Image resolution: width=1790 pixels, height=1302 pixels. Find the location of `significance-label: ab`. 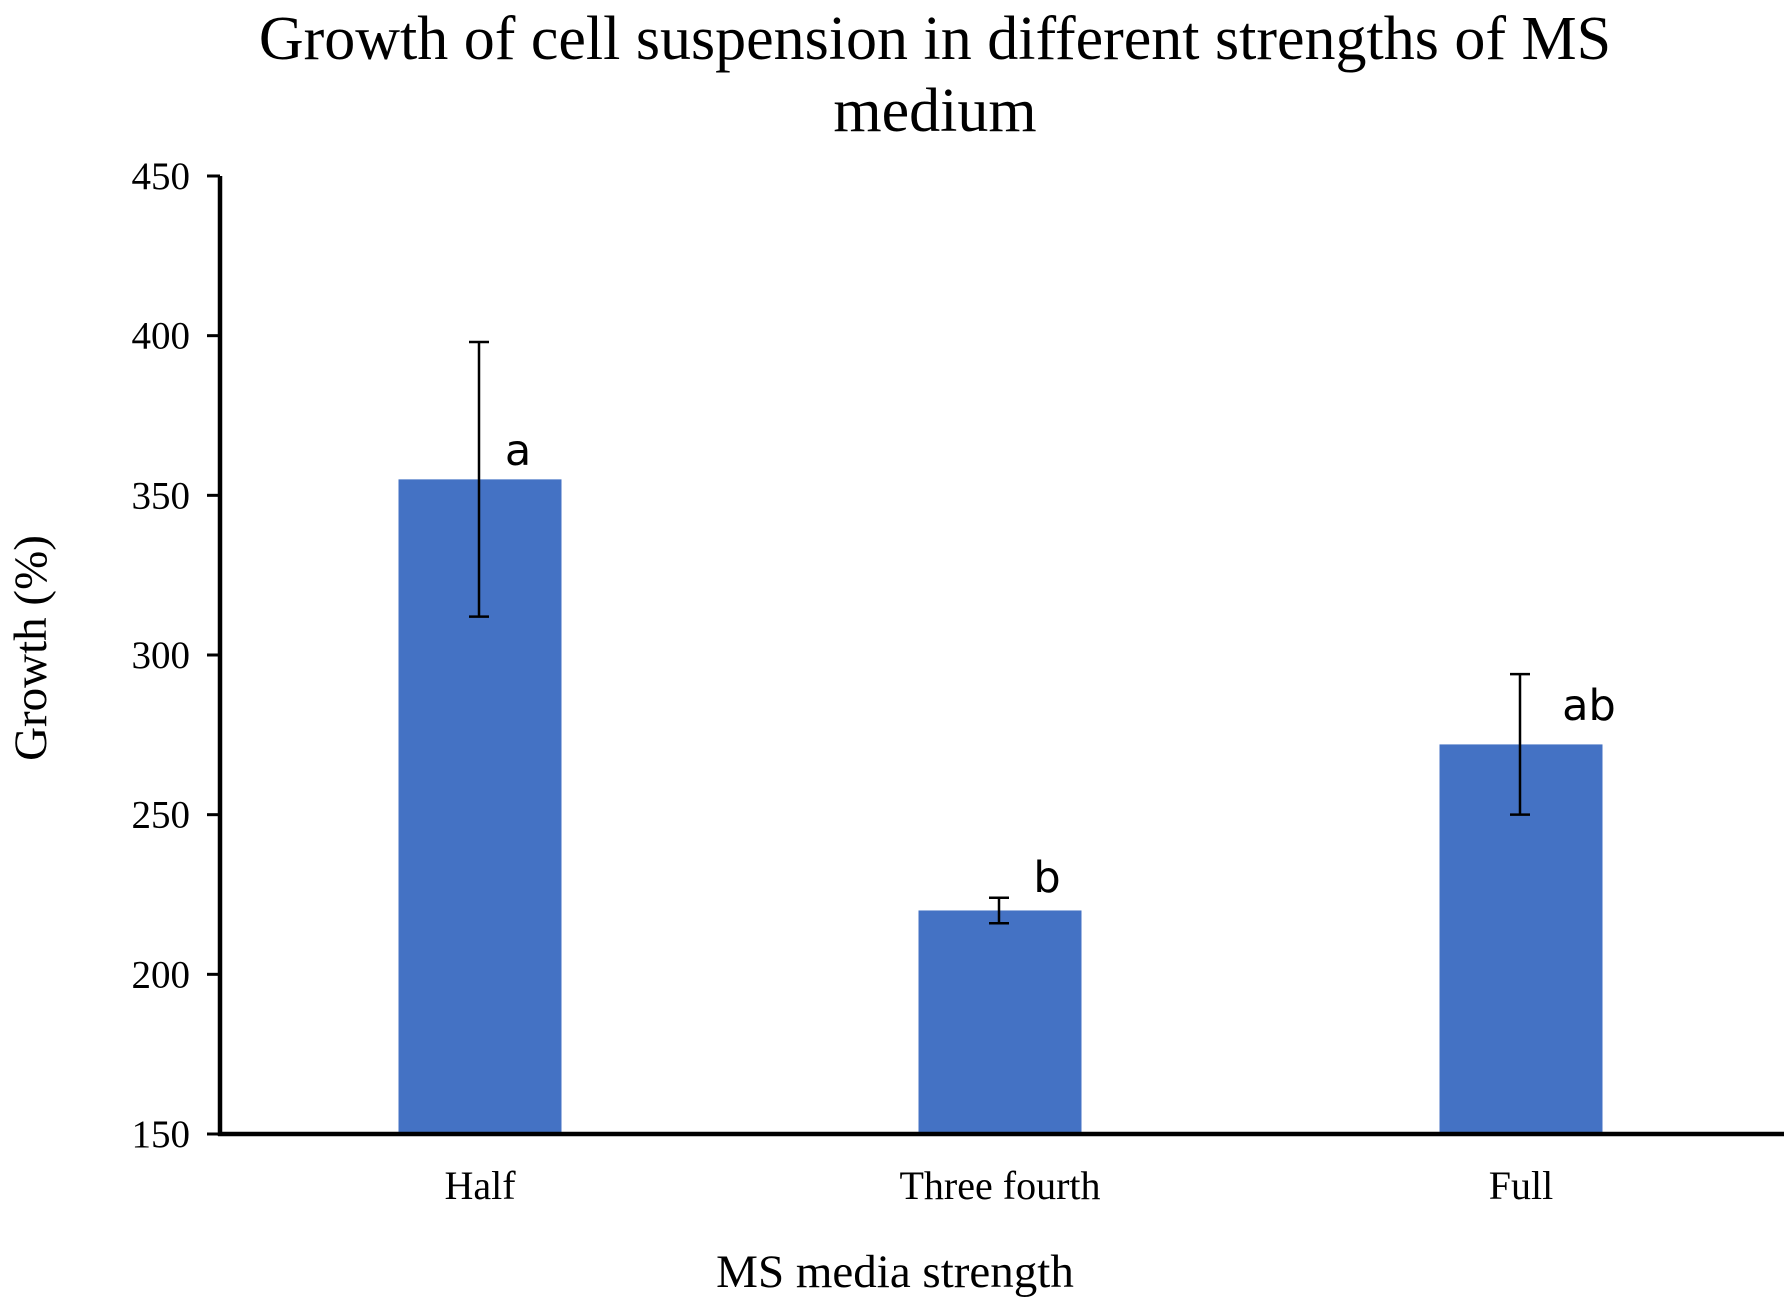

significance-label: ab is located at coordinates (1589, 706).